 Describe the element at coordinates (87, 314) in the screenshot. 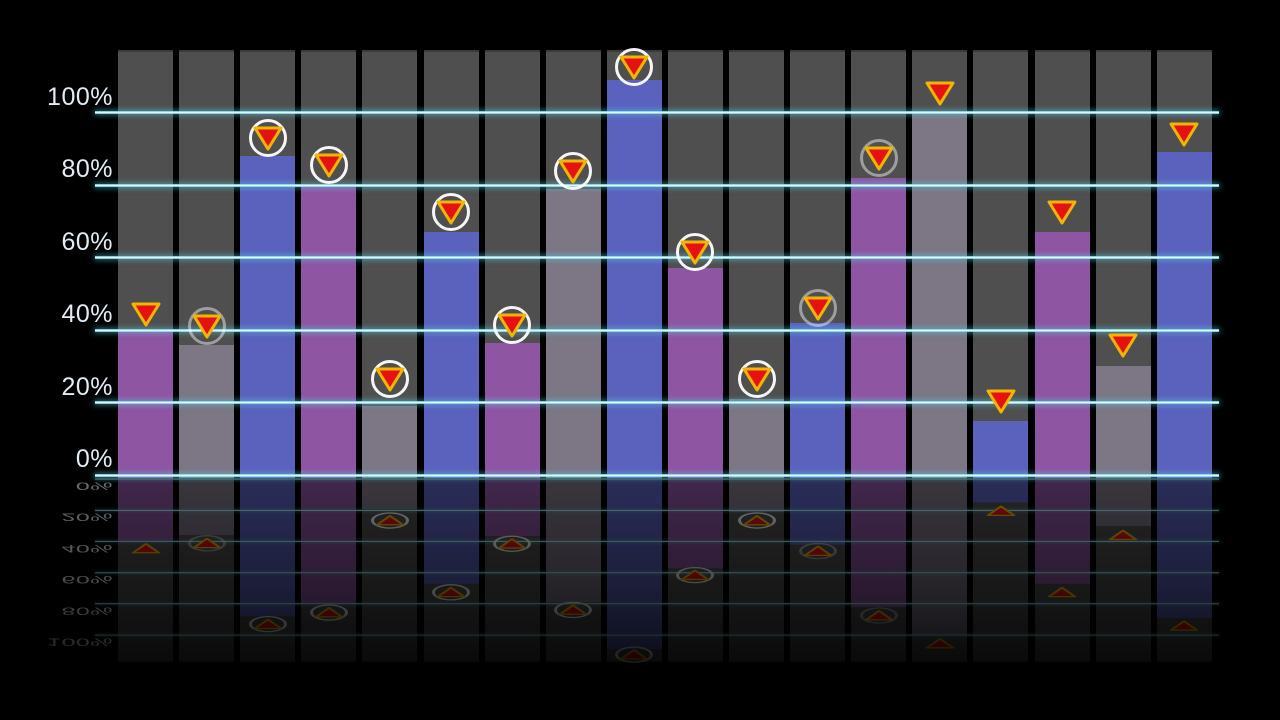

I see `y-tick-label-40: 40%` at that location.